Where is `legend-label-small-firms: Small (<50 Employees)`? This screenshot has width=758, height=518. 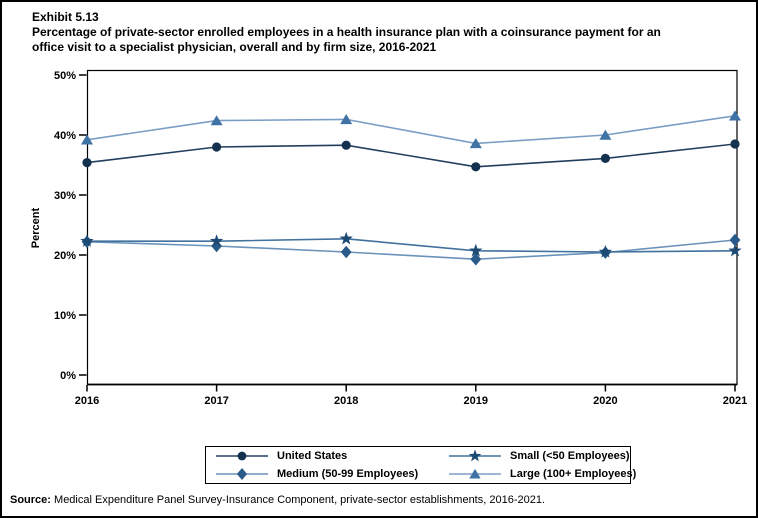 legend-label-small-firms: Small (<50 Employees) is located at coordinates (570, 456).